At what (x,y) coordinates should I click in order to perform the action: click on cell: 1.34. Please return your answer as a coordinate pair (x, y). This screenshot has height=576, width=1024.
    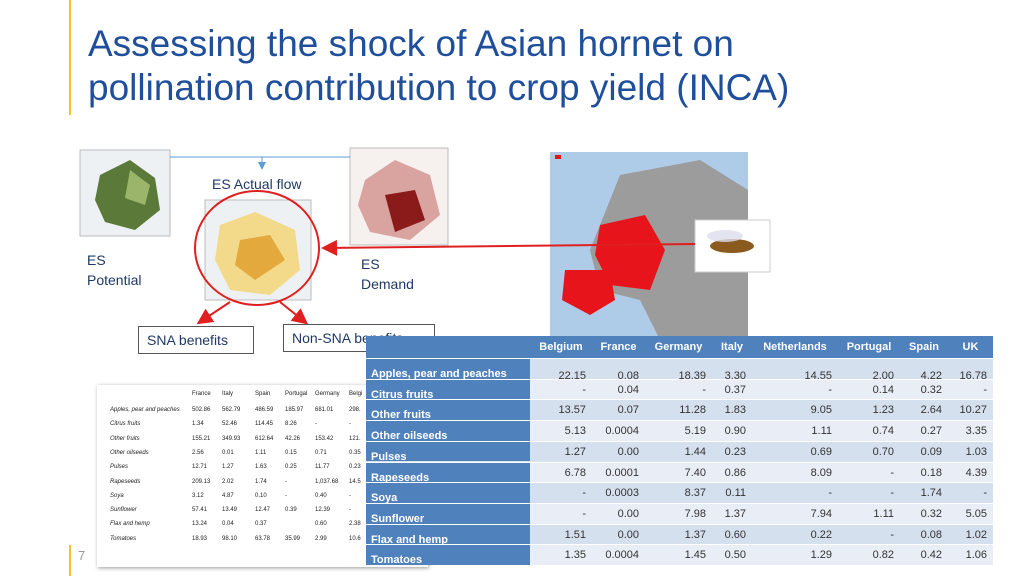
    Looking at the image, I should click on (198, 424).